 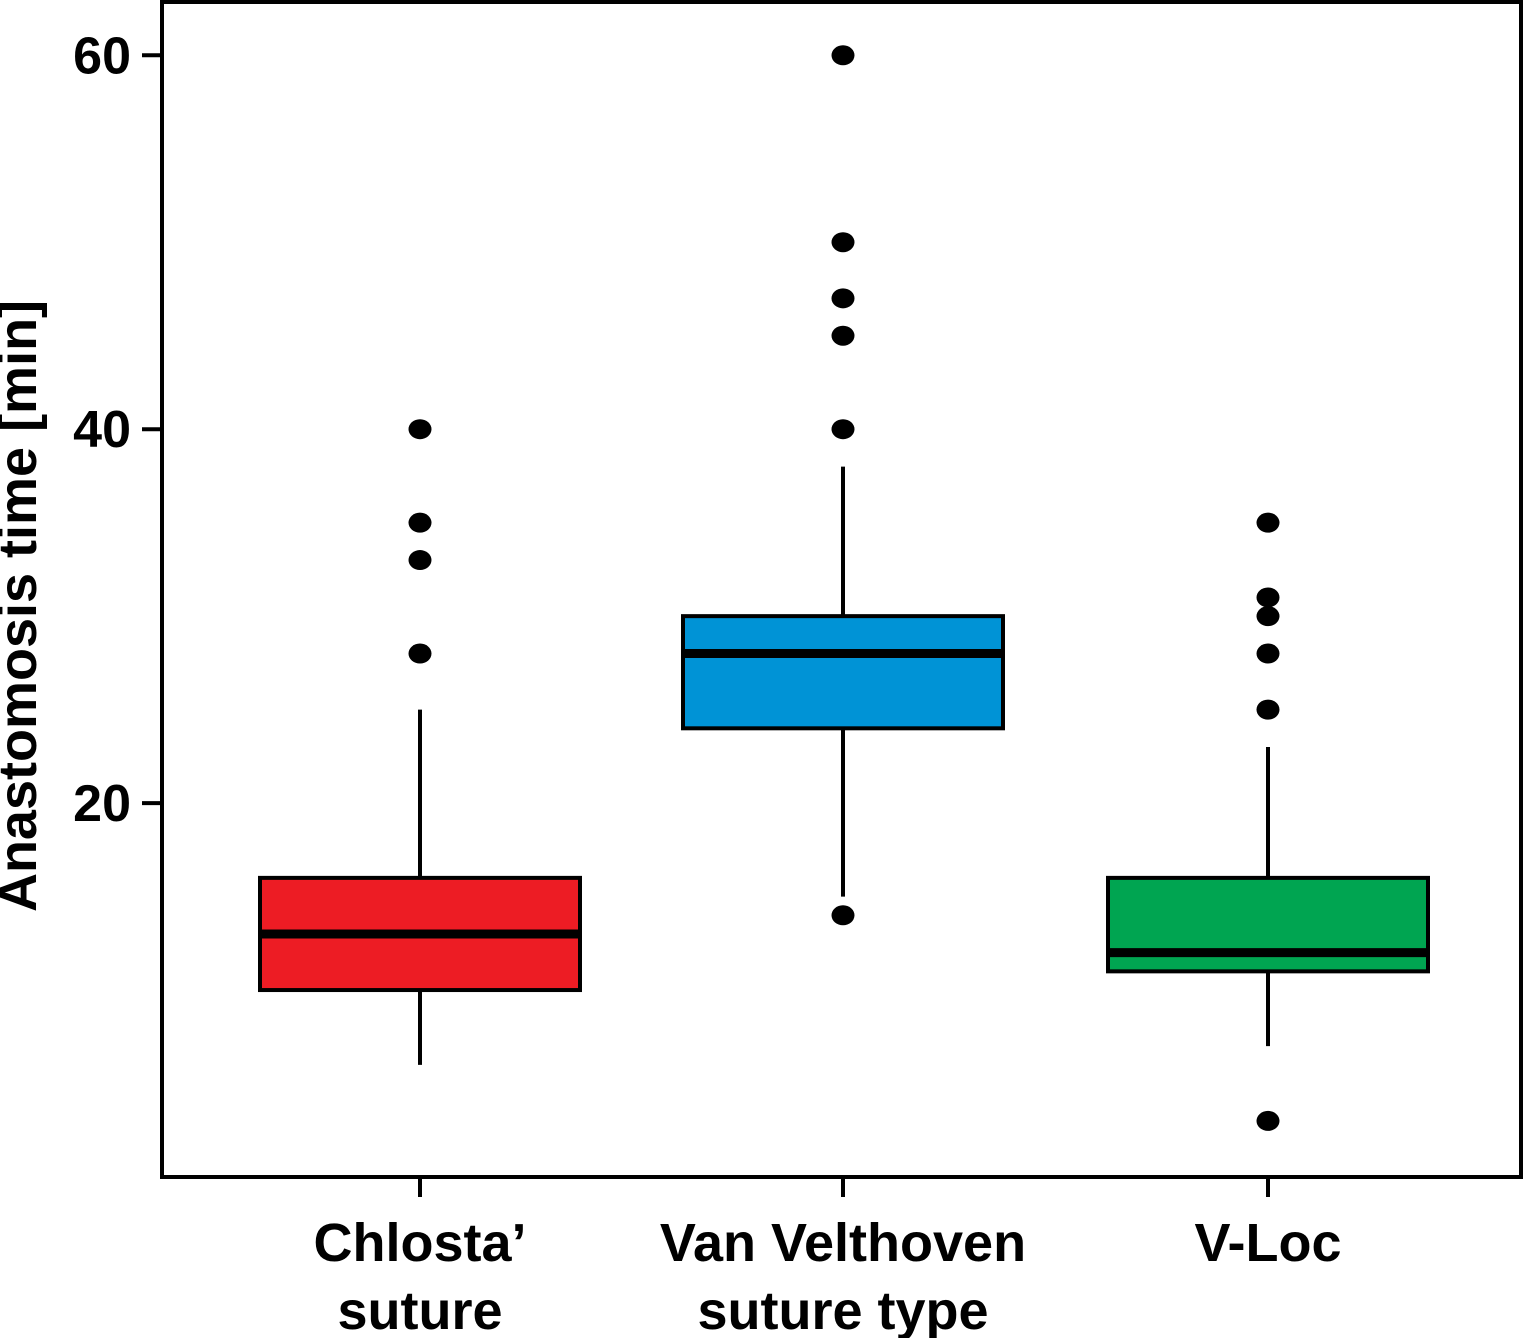 I want to click on x-category-label: suture type, so click(x=842, y=1309).